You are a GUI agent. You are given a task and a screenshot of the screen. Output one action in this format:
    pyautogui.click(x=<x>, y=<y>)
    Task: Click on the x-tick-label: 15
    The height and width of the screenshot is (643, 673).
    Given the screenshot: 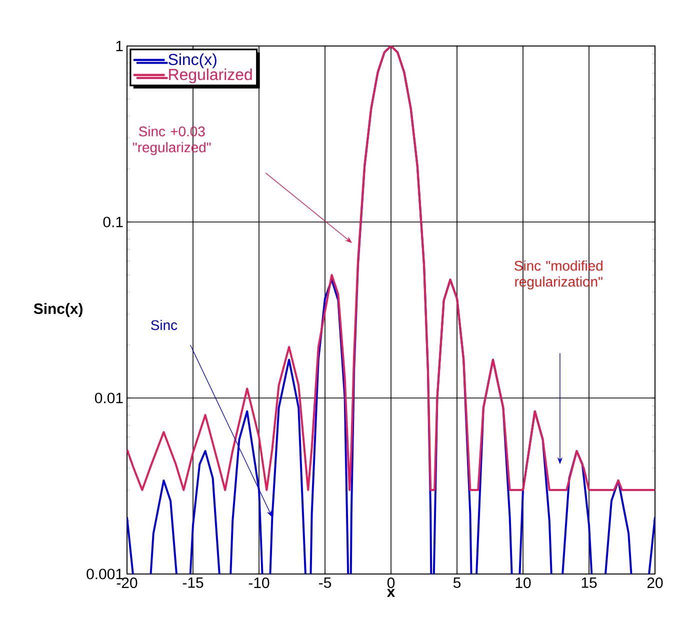 What is the action you would take?
    pyautogui.click(x=589, y=583)
    